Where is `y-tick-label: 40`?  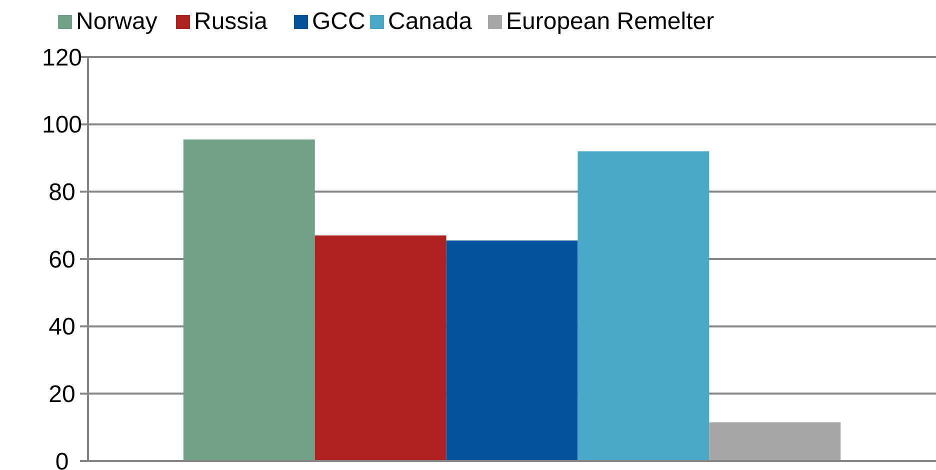
y-tick-label: 40 is located at coordinates (62, 327).